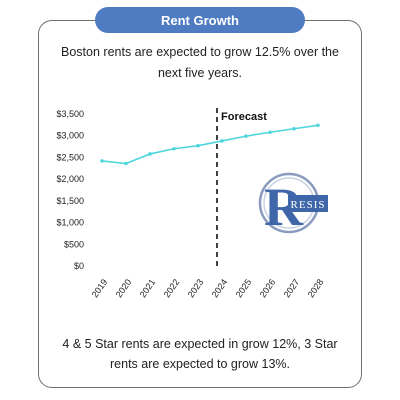  What do you see at coordinates (292, 288) in the screenshot?
I see `x-tick-label: 2027` at bounding box center [292, 288].